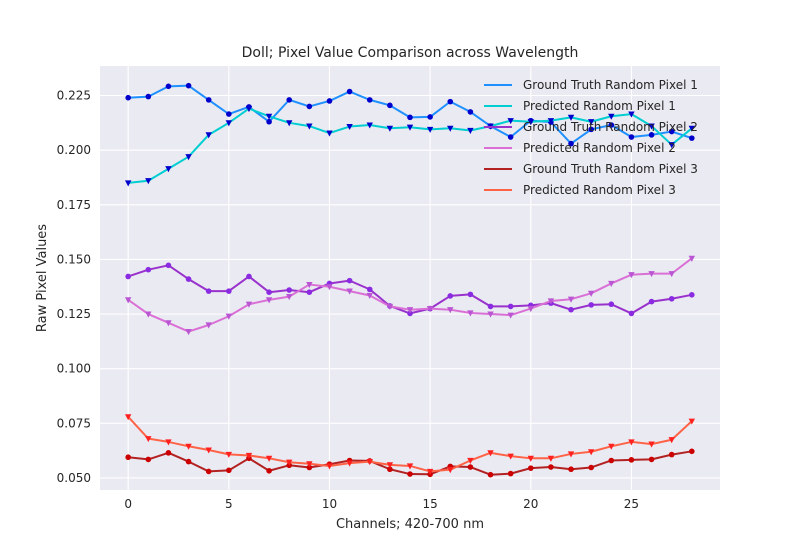 This screenshot has height=550, width=800. I want to click on legend-entry: Predicted Random Pixel 3, so click(599, 190).